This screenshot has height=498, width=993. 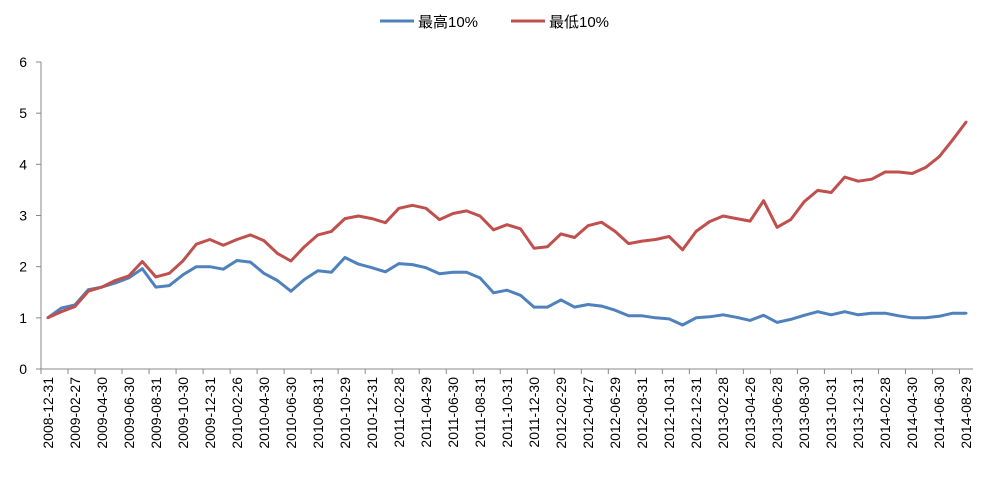 What do you see at coordinates (507, 412) in the screenshot?
I see `x-tick-label: 2011-10-31` at bounding box center [507, 412].